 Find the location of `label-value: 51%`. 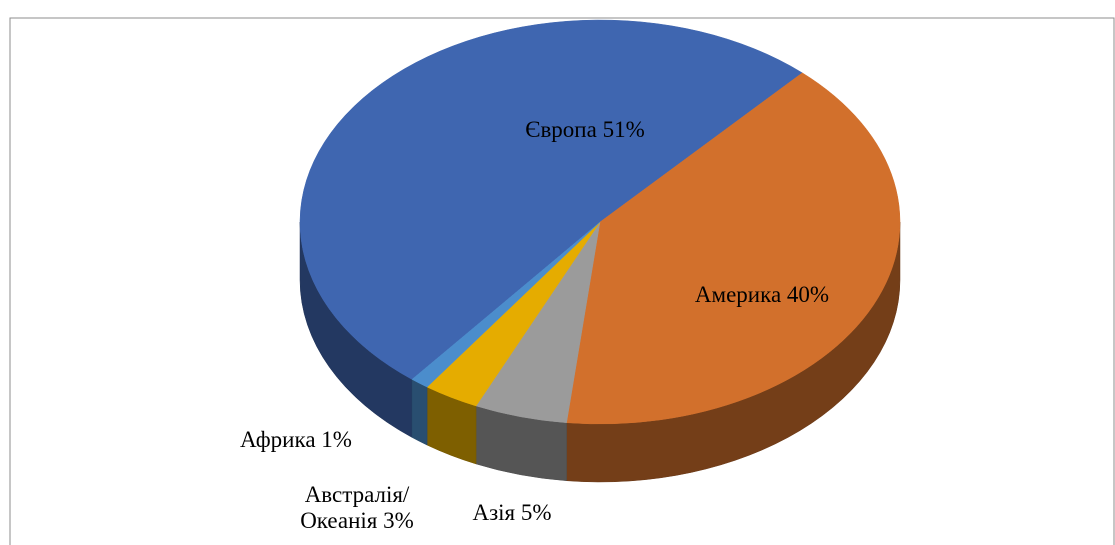

label-value: 51% is located at coordinates (623, 129).